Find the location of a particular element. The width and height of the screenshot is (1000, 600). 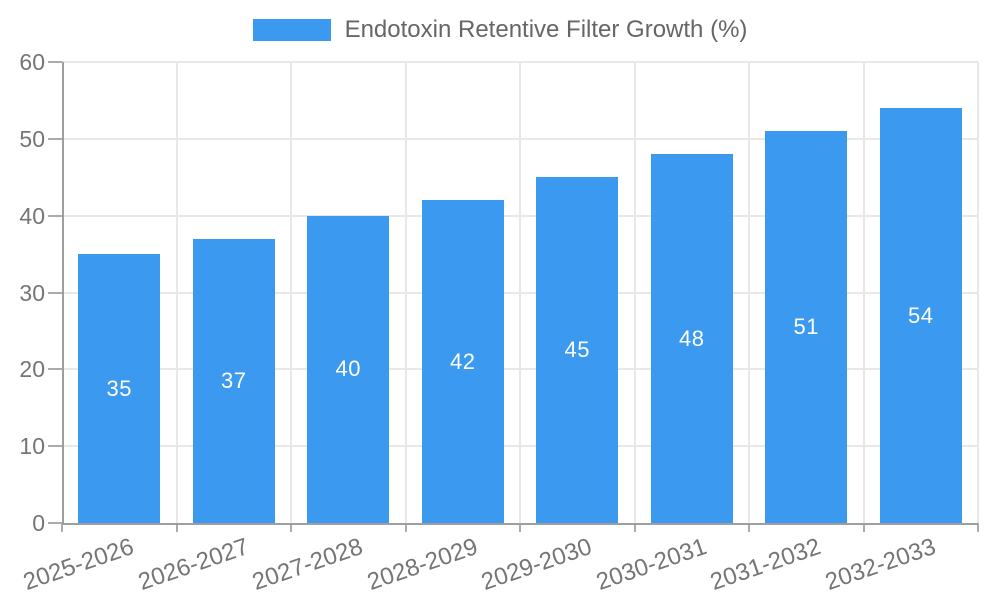

bar: 40 is located at coordinates (348, 369).